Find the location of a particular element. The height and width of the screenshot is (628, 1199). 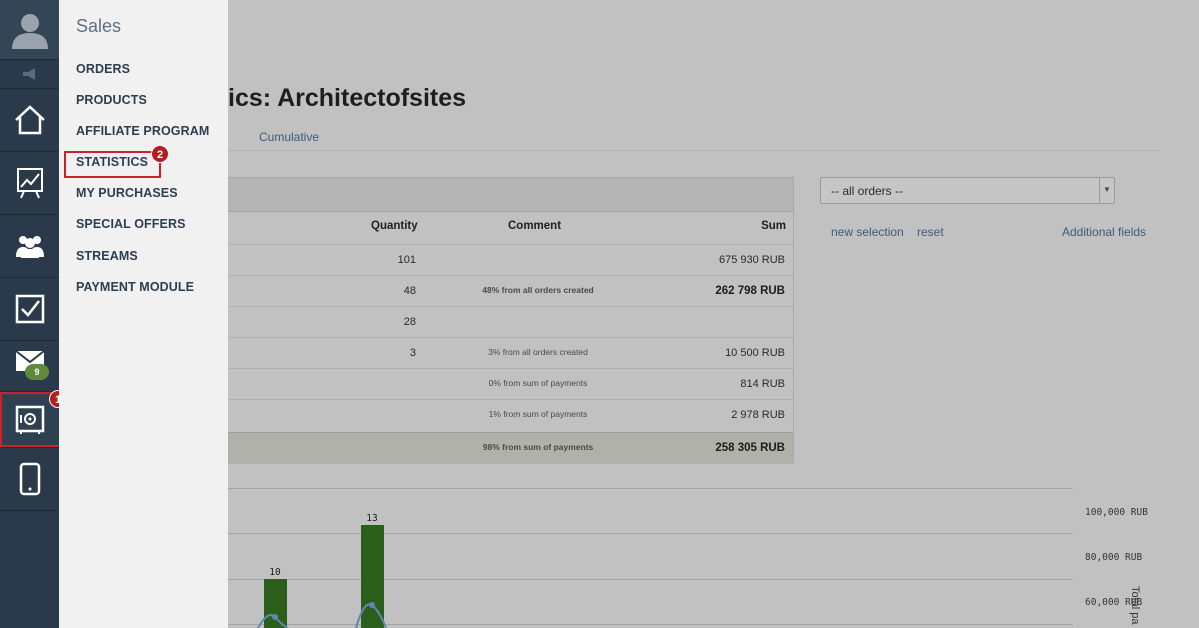

payments-line is located at coordinates (322, 615).